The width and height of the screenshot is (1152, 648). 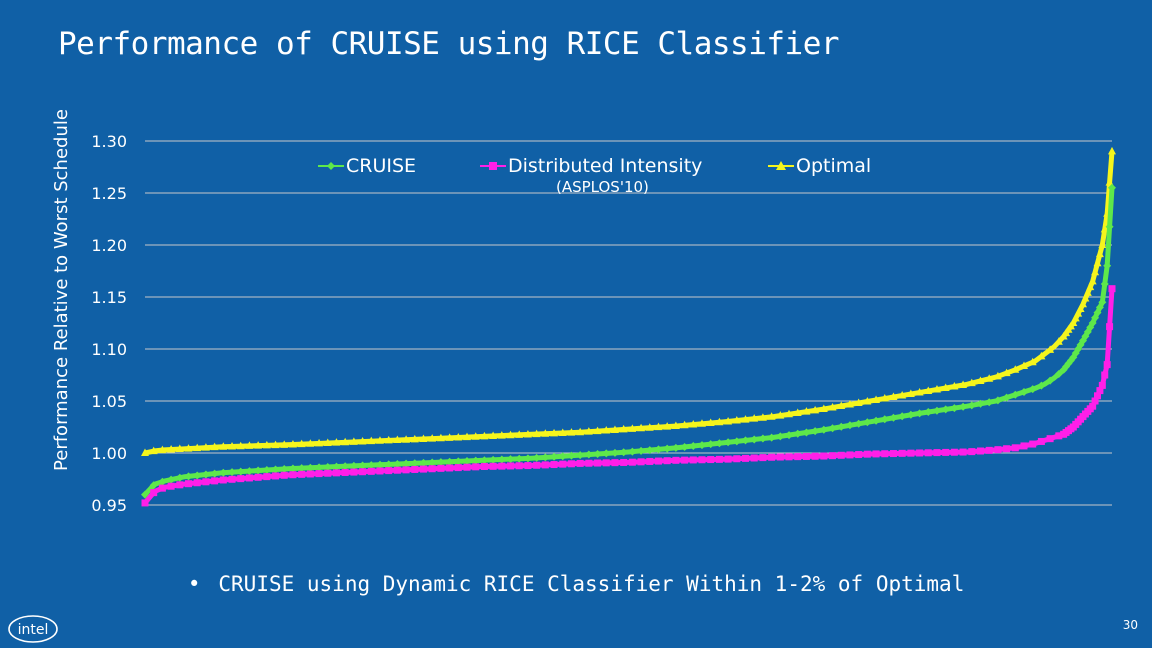 I want to click on legend-label-cruise: CRUISE, so click(x=381, y=166).